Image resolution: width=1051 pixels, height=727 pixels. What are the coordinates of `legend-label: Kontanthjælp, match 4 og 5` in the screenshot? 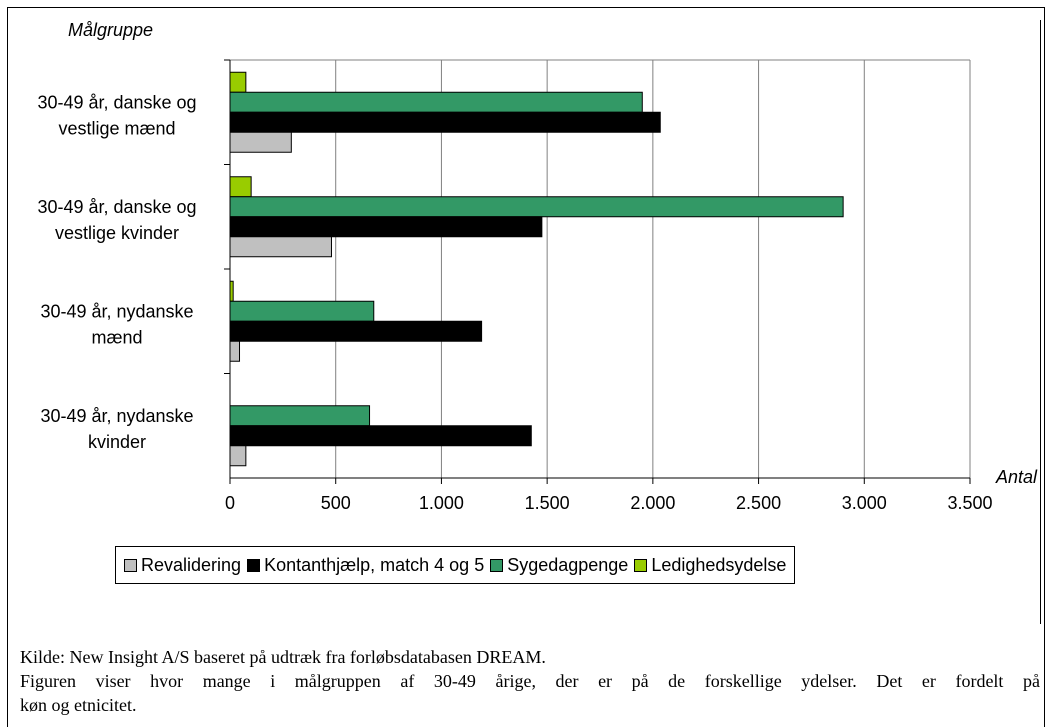 It's located at (374, 564).